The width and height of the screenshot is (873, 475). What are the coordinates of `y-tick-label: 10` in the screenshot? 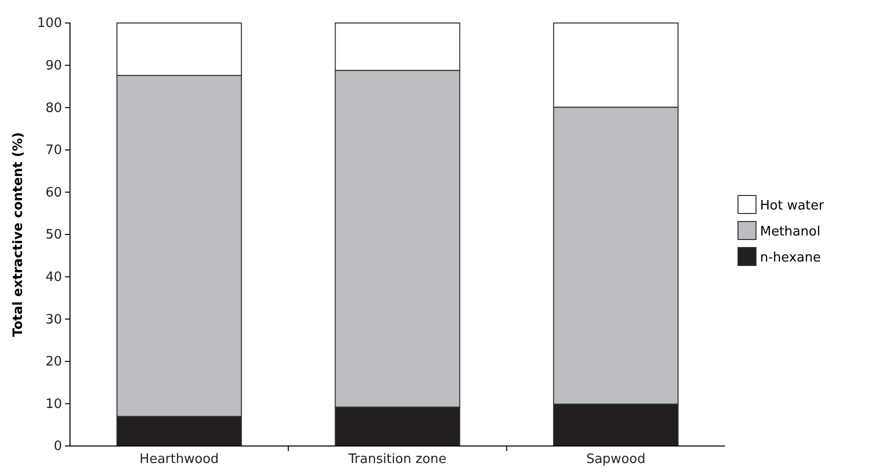 It's located at (53, 404).